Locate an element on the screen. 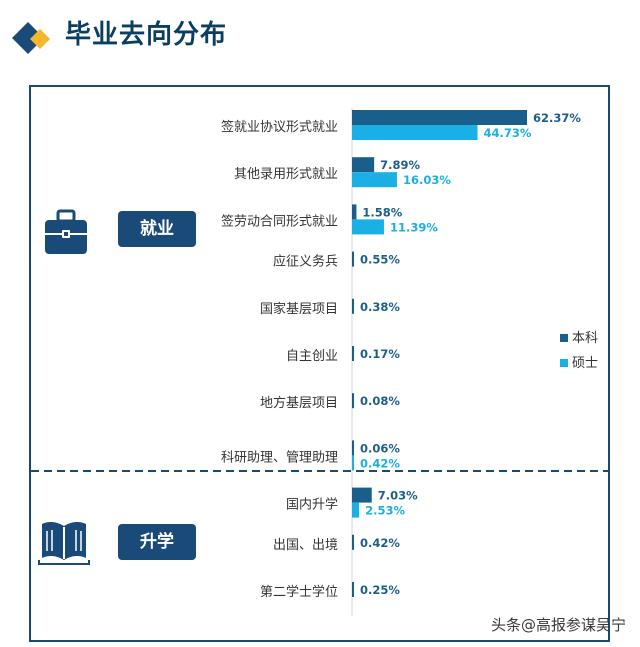 The image size is (640, 647). header: 毕业去向分布 is located at coordinates (320, 36).